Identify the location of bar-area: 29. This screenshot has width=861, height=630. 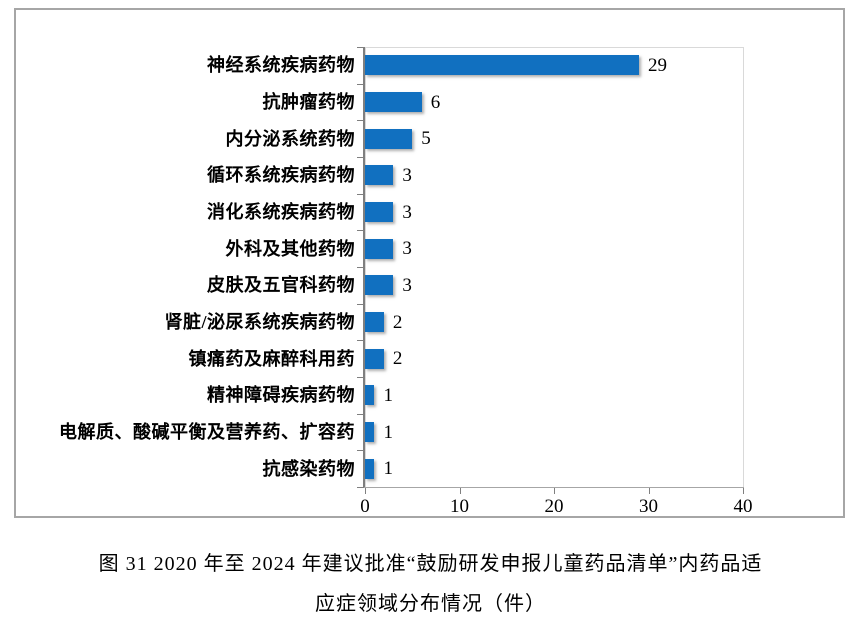
(554, 65).